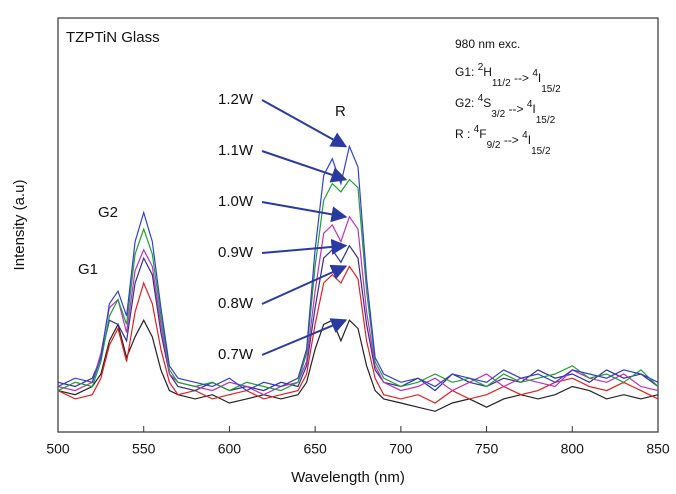 The image size is (676, 494). I want to click on legend-label: 0.8W, so click(236, 303).